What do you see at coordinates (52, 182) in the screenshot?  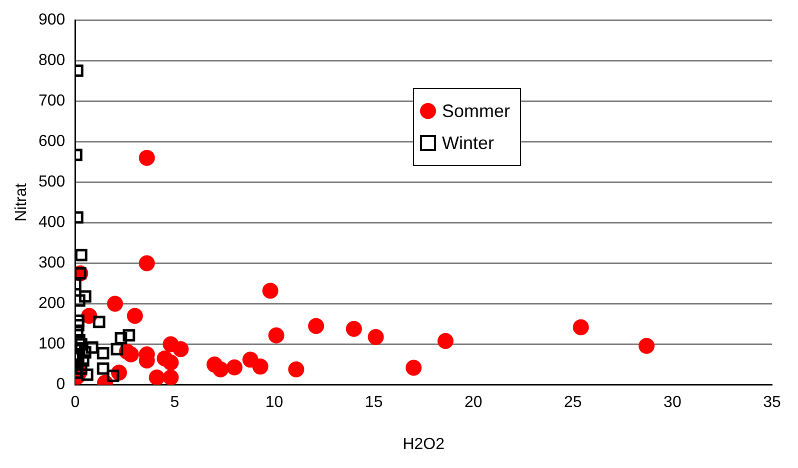 I see `y-tick-label: 500` at bounding box center [52, 182].